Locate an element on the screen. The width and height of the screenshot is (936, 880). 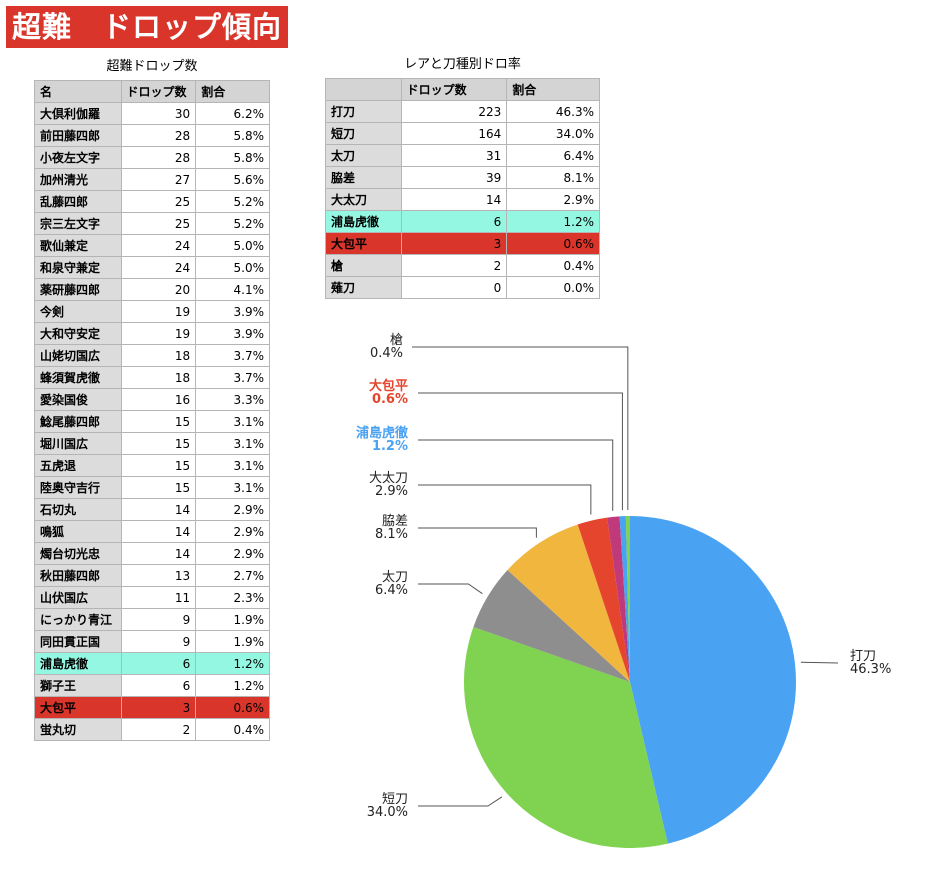
pie-label-0: 打刀 is located at coordinates (863, 656).